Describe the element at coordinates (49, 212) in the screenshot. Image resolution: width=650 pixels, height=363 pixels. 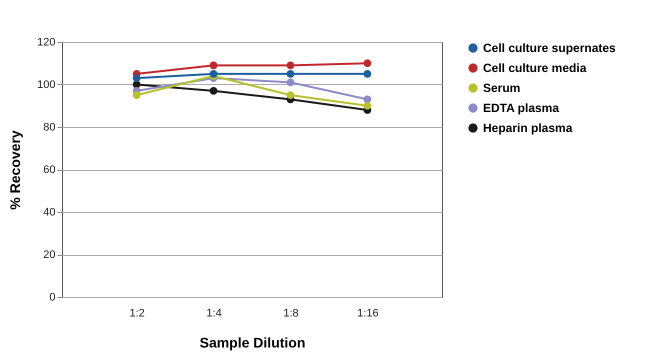
I see `y-tick-label: 40` at that location.